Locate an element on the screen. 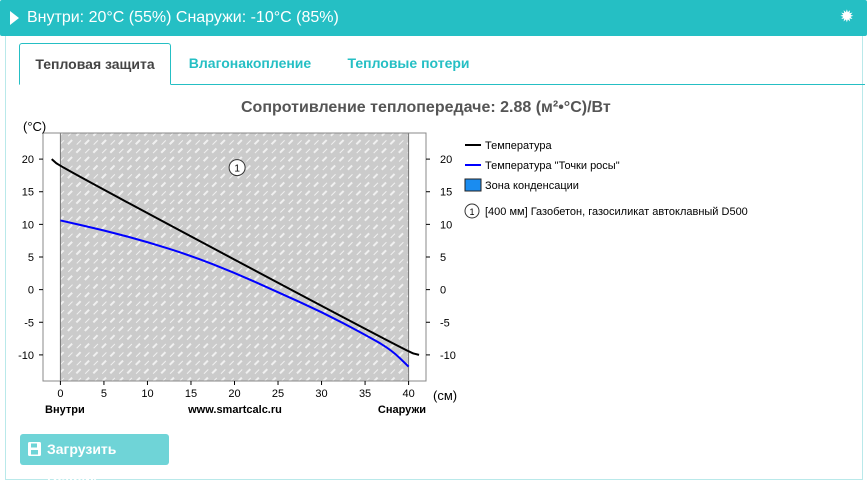 Image resolution: width=867 pixels, height=496 pixels. tab-heat-loss: Тепловые потери is located at coordinates (408, 63).